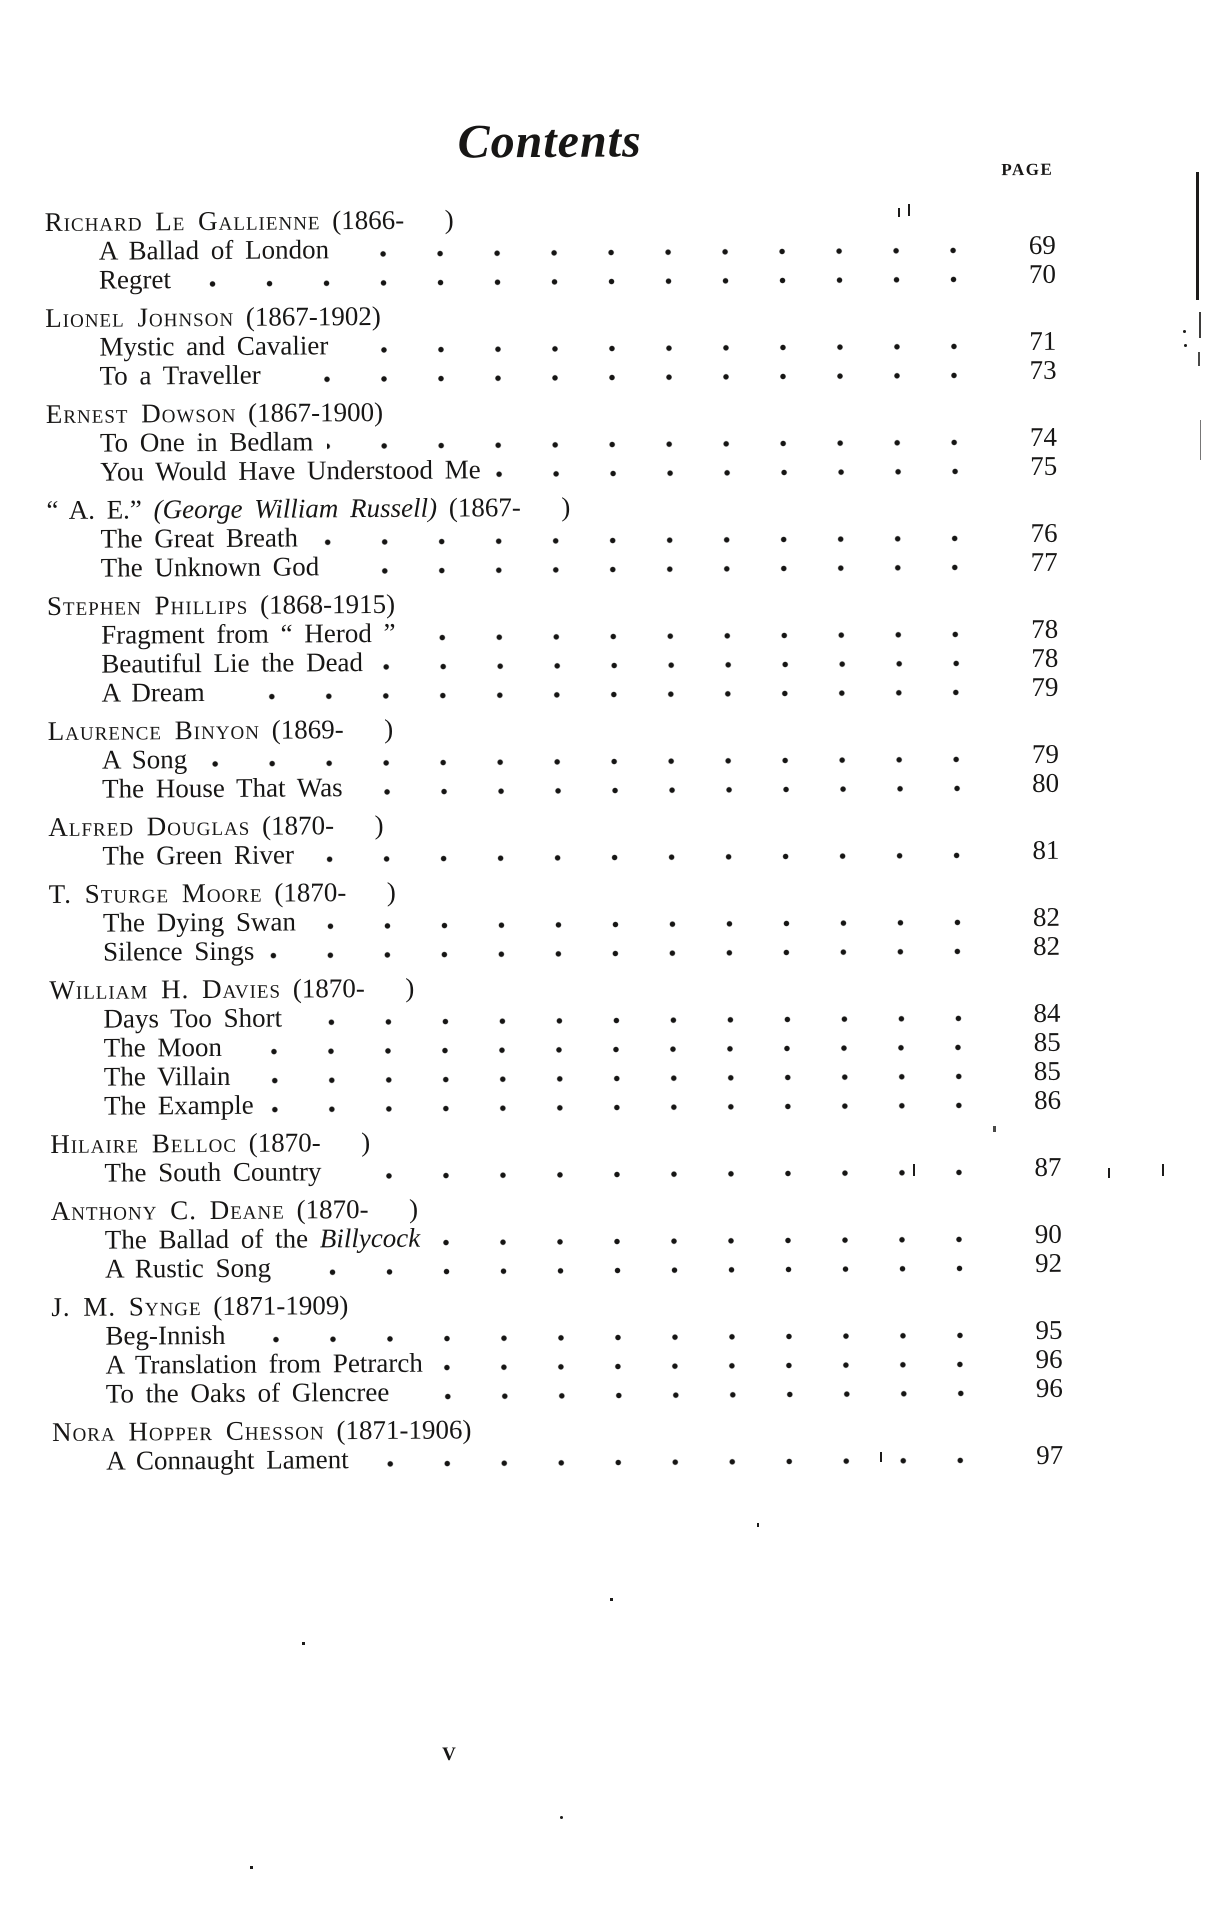 The height and width of the screenshot is (1905, 1209). Describe the element at coordinates (149, 826) in the screenshot. I see `author-text: Alfred Douglas` at that location.